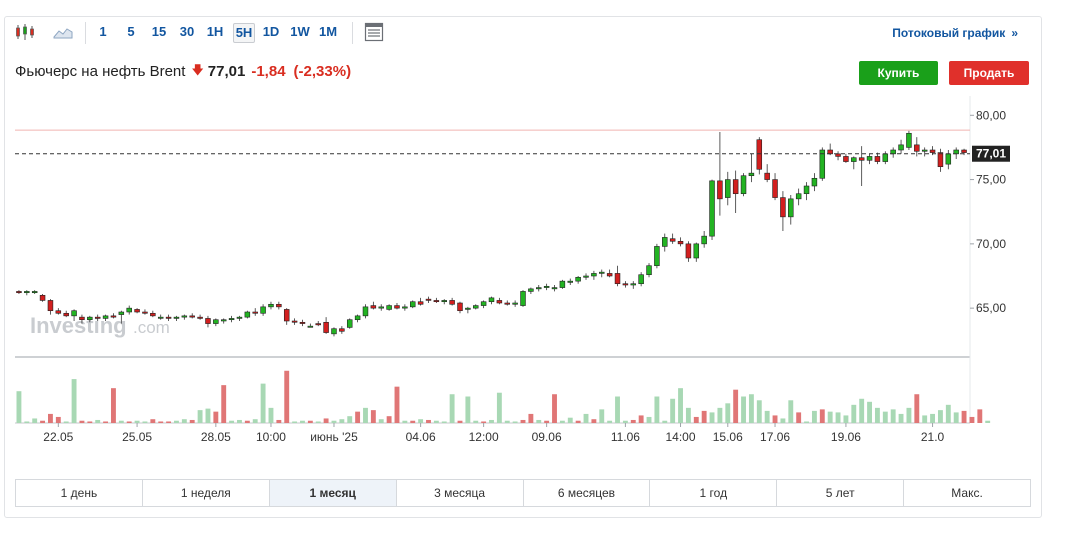 This screenshot has height=538, width=1066. Describe the element at coordinates (967, 493) in the screenshot. I see `range-tab-7: Макс.` at that location.